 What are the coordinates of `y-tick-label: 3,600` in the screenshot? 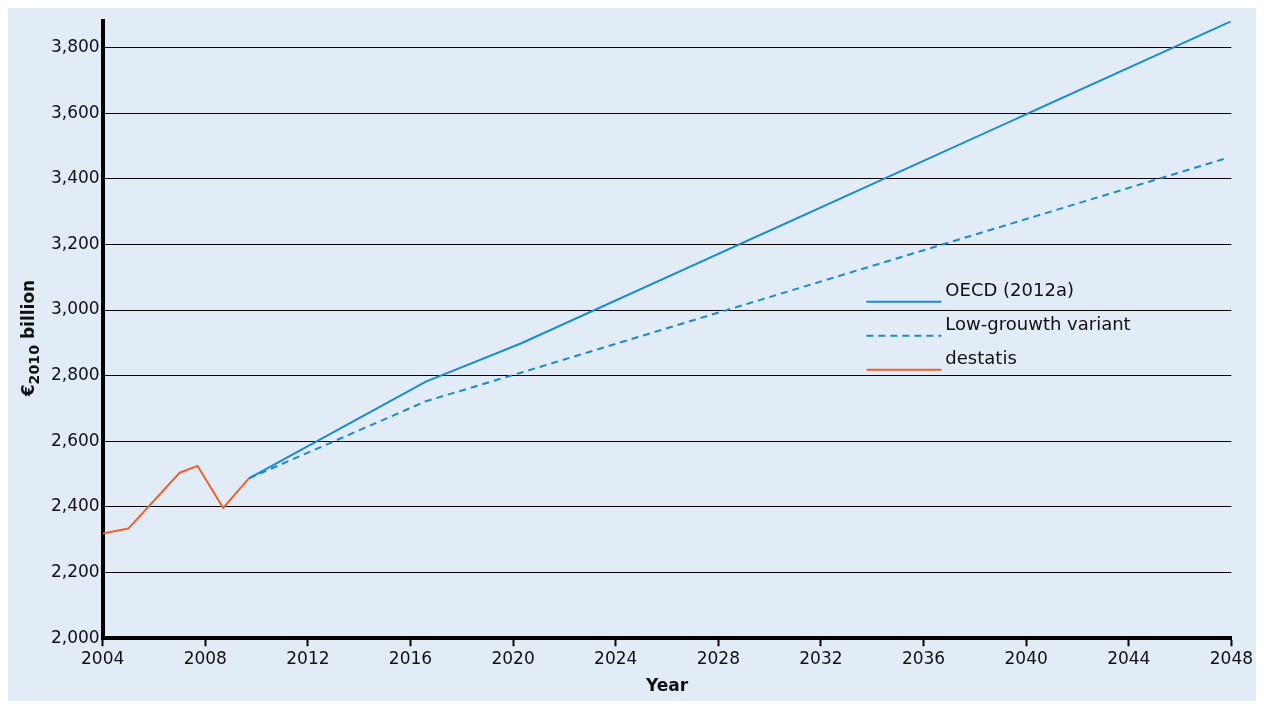 It's located at (75, 111).